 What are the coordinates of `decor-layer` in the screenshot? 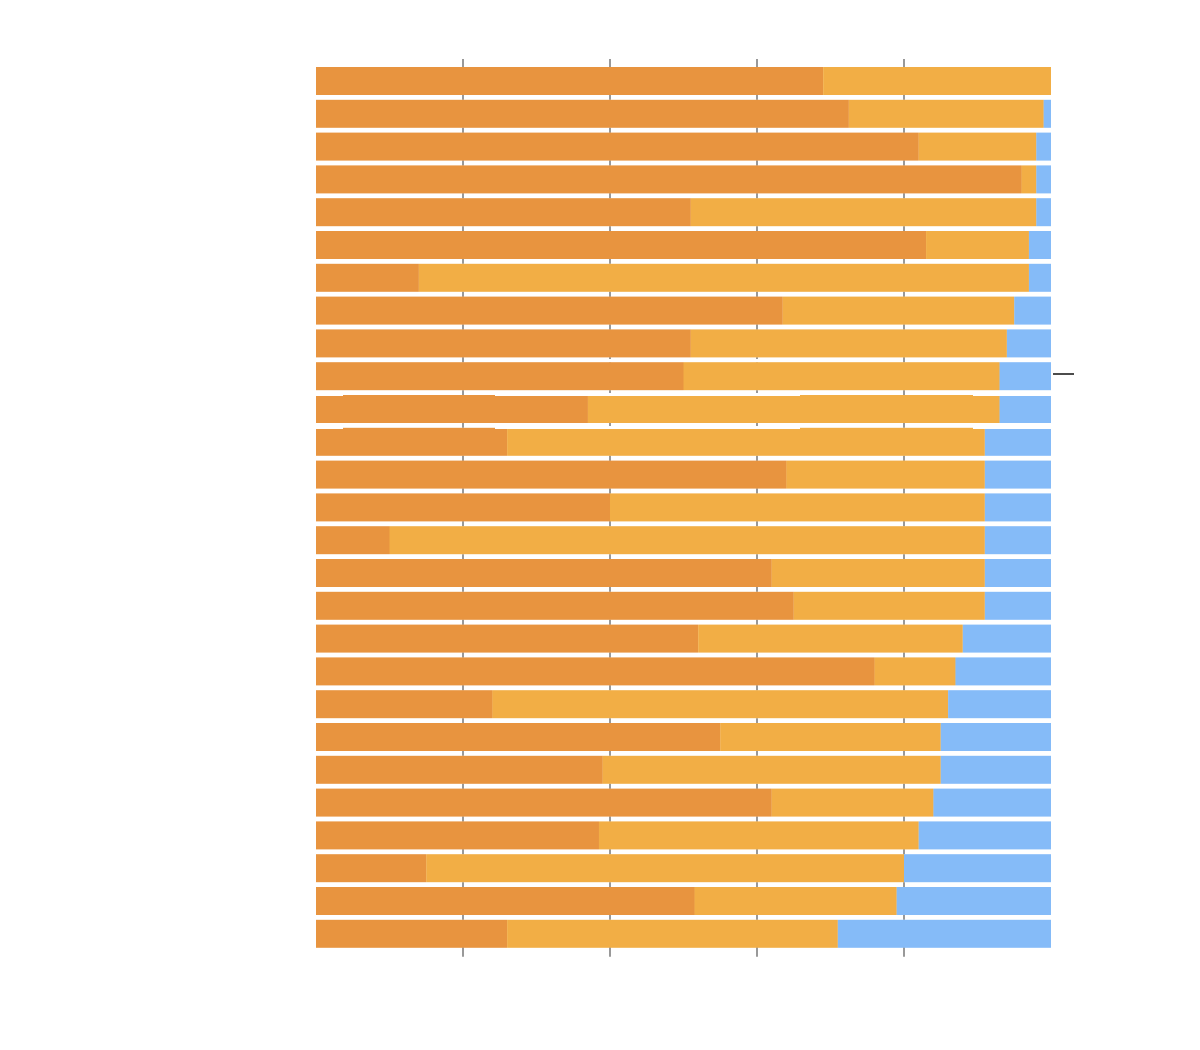 It's located at (695, 394).